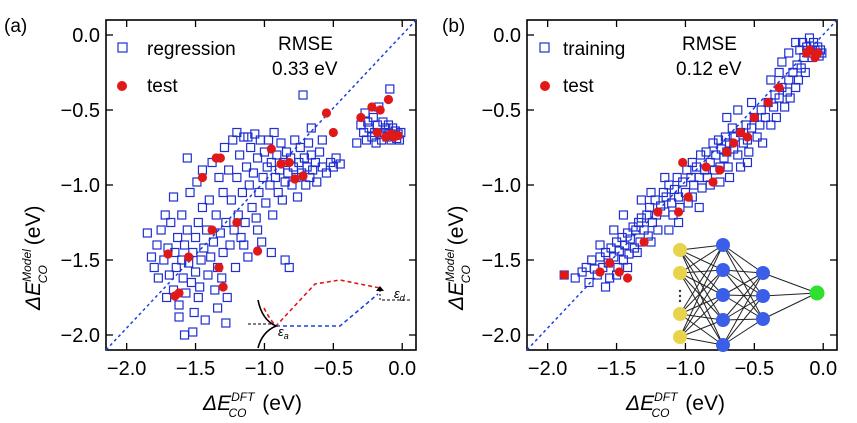 This screenshot has height=423, width=857. Describe the element at coordinates (268, 324) in the screenshot. I see `inset-level-curve` at that location.